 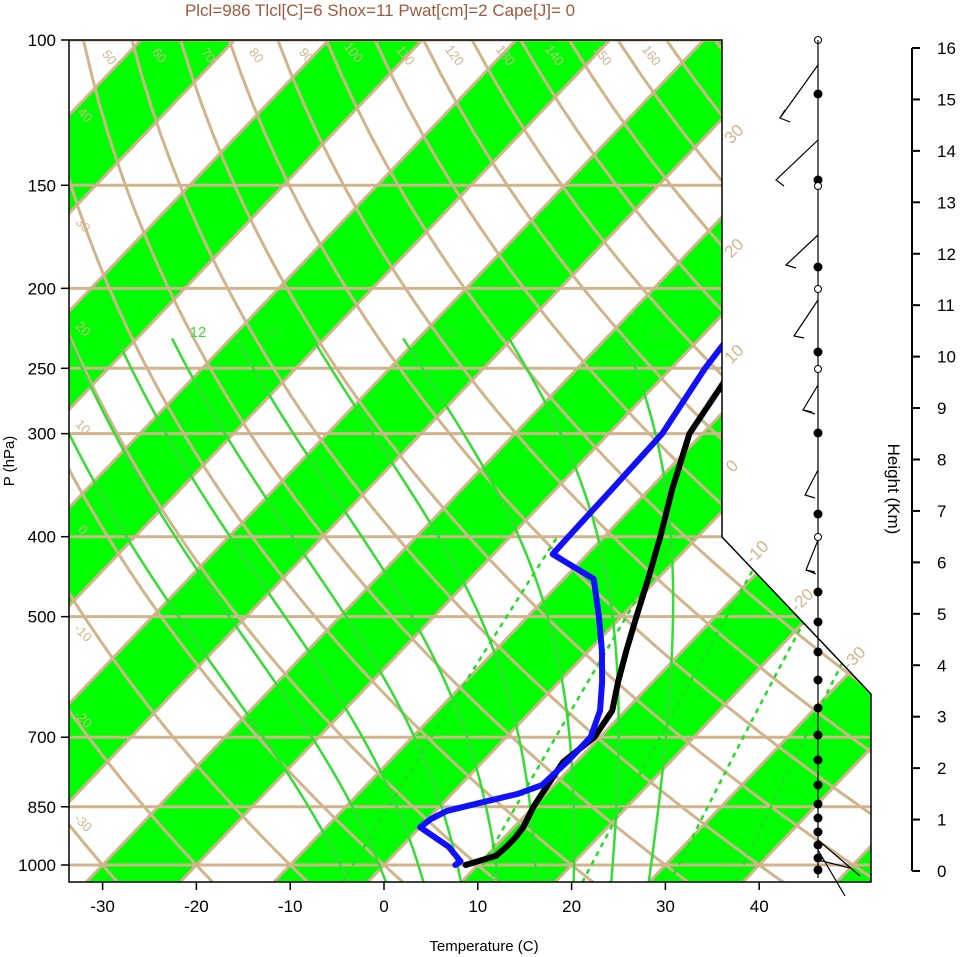 I want to click on height-tick-label: 8, so click(x=941, y=460).